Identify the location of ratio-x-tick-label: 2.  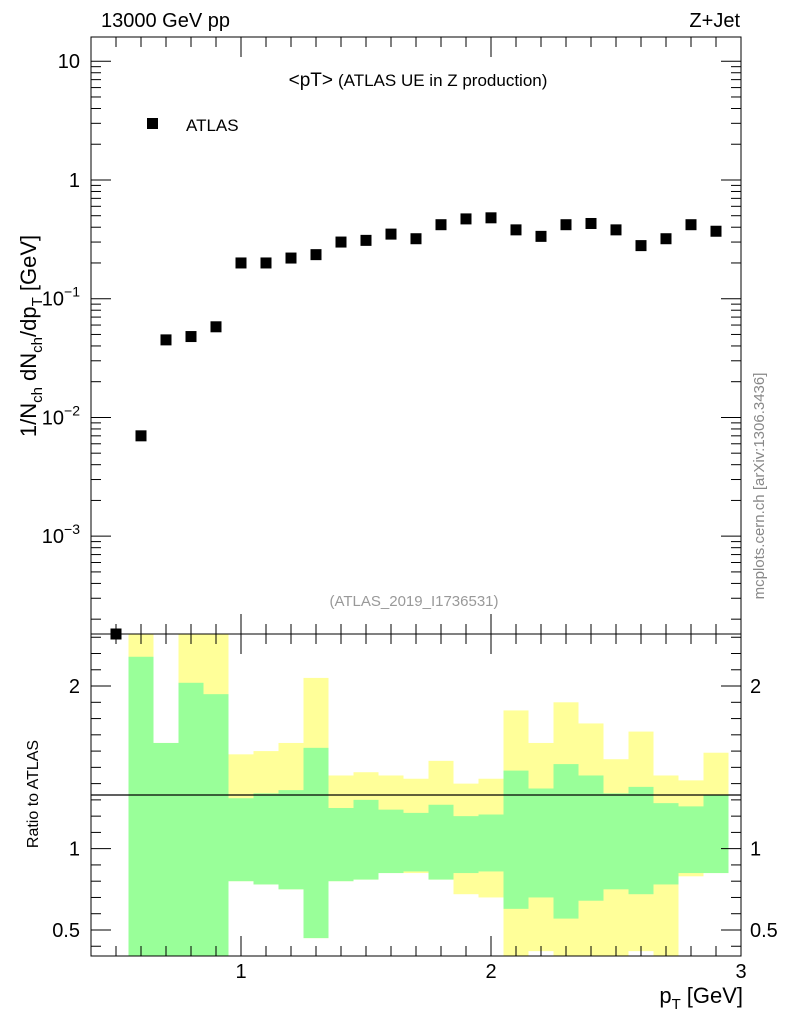
(490, 972).